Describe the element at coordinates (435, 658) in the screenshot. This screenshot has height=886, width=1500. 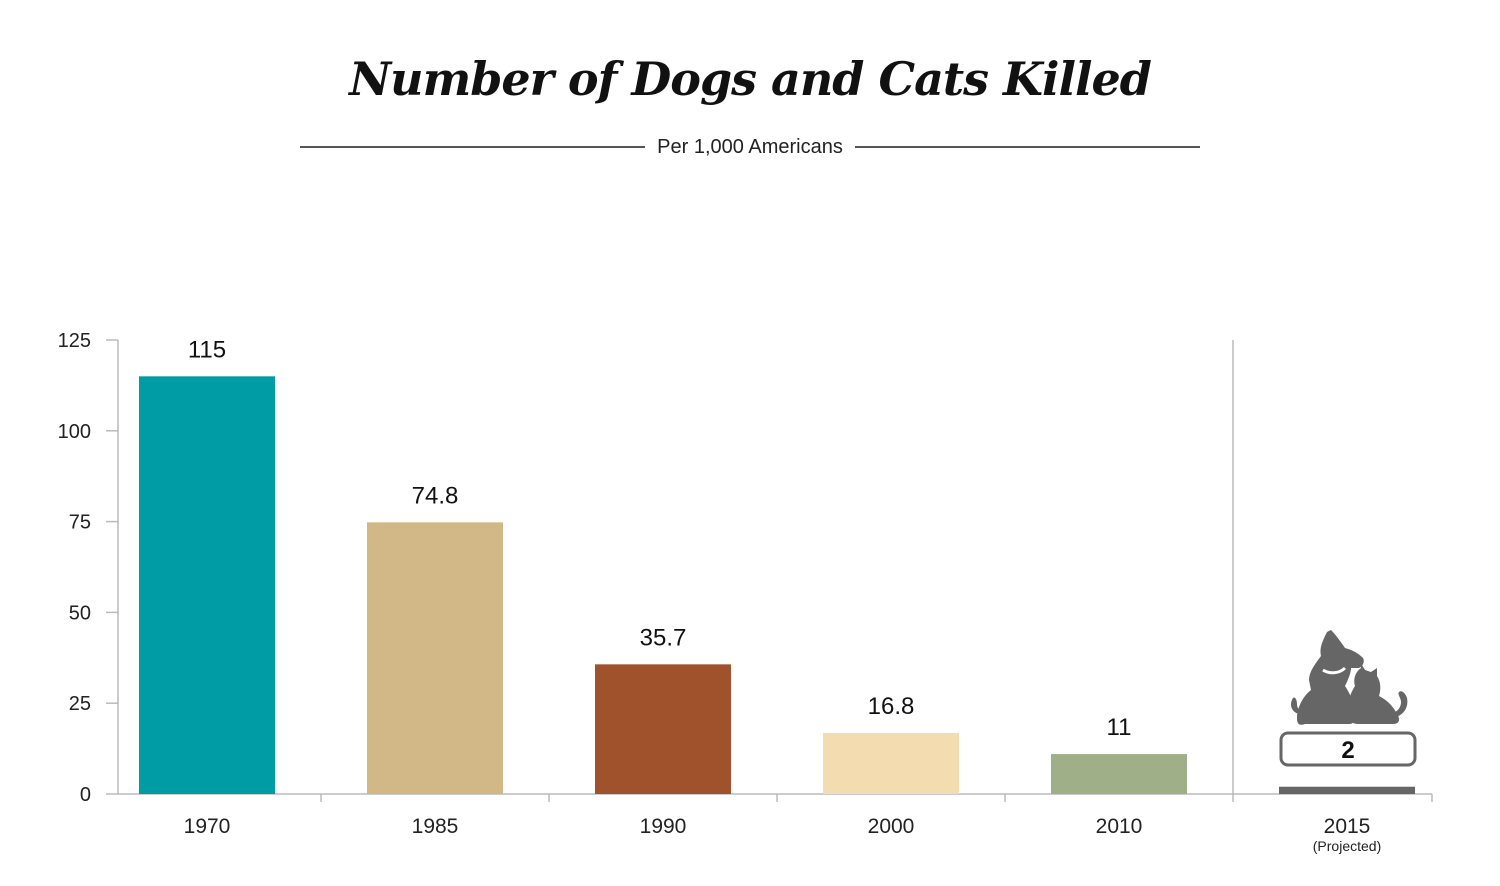
I see `bar-1985` at that location.